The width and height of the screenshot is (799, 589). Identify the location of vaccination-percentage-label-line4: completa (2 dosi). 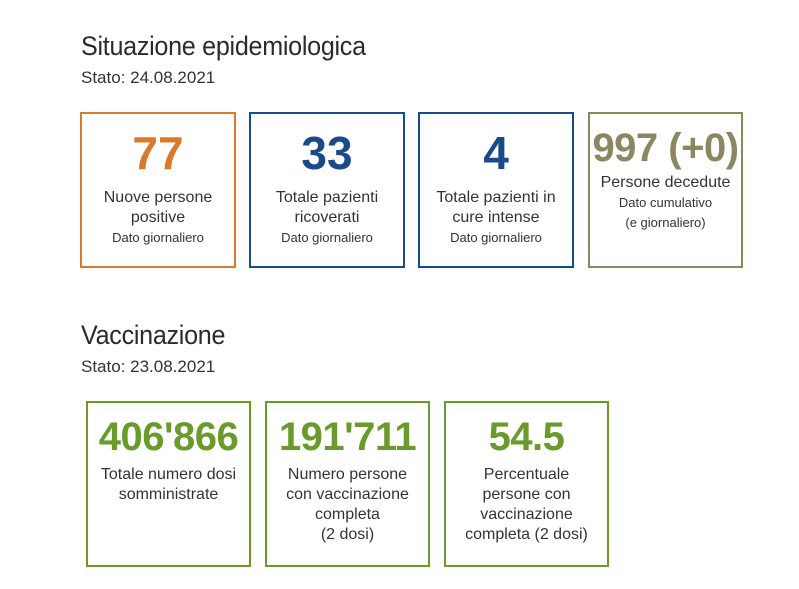
(526, 534).